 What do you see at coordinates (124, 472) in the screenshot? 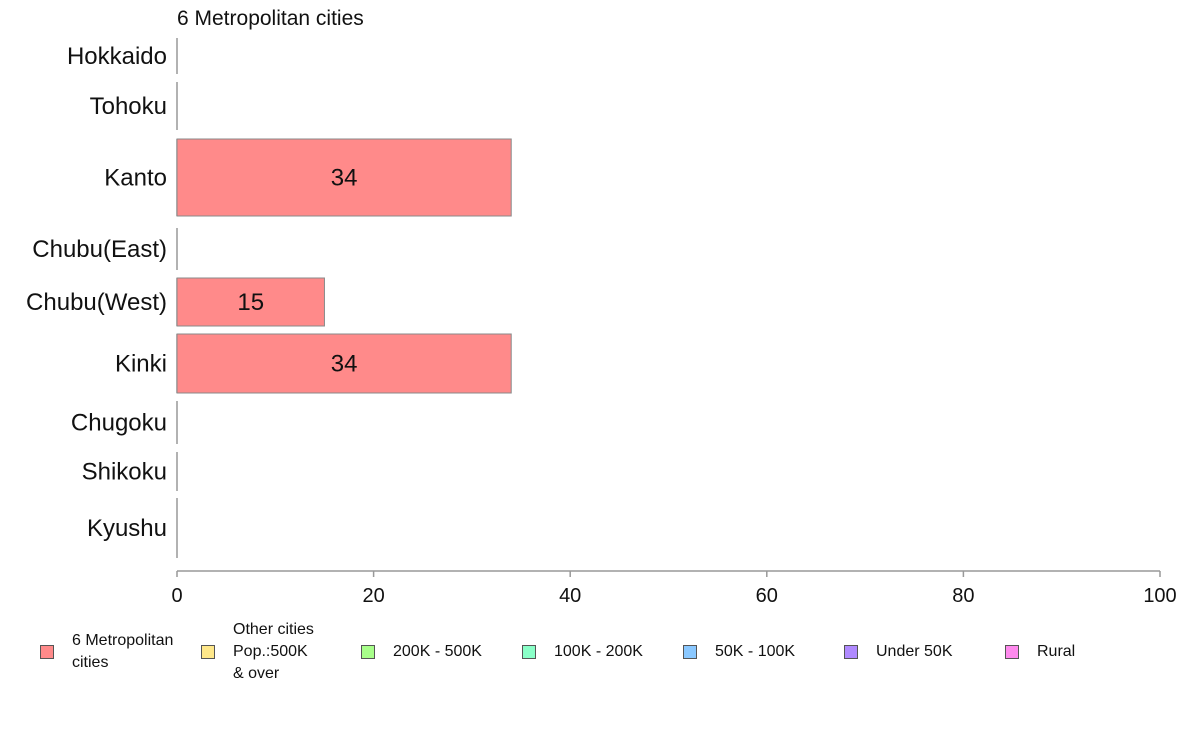
I see `category-label: Shikoku` at bounding box center [124, 472].